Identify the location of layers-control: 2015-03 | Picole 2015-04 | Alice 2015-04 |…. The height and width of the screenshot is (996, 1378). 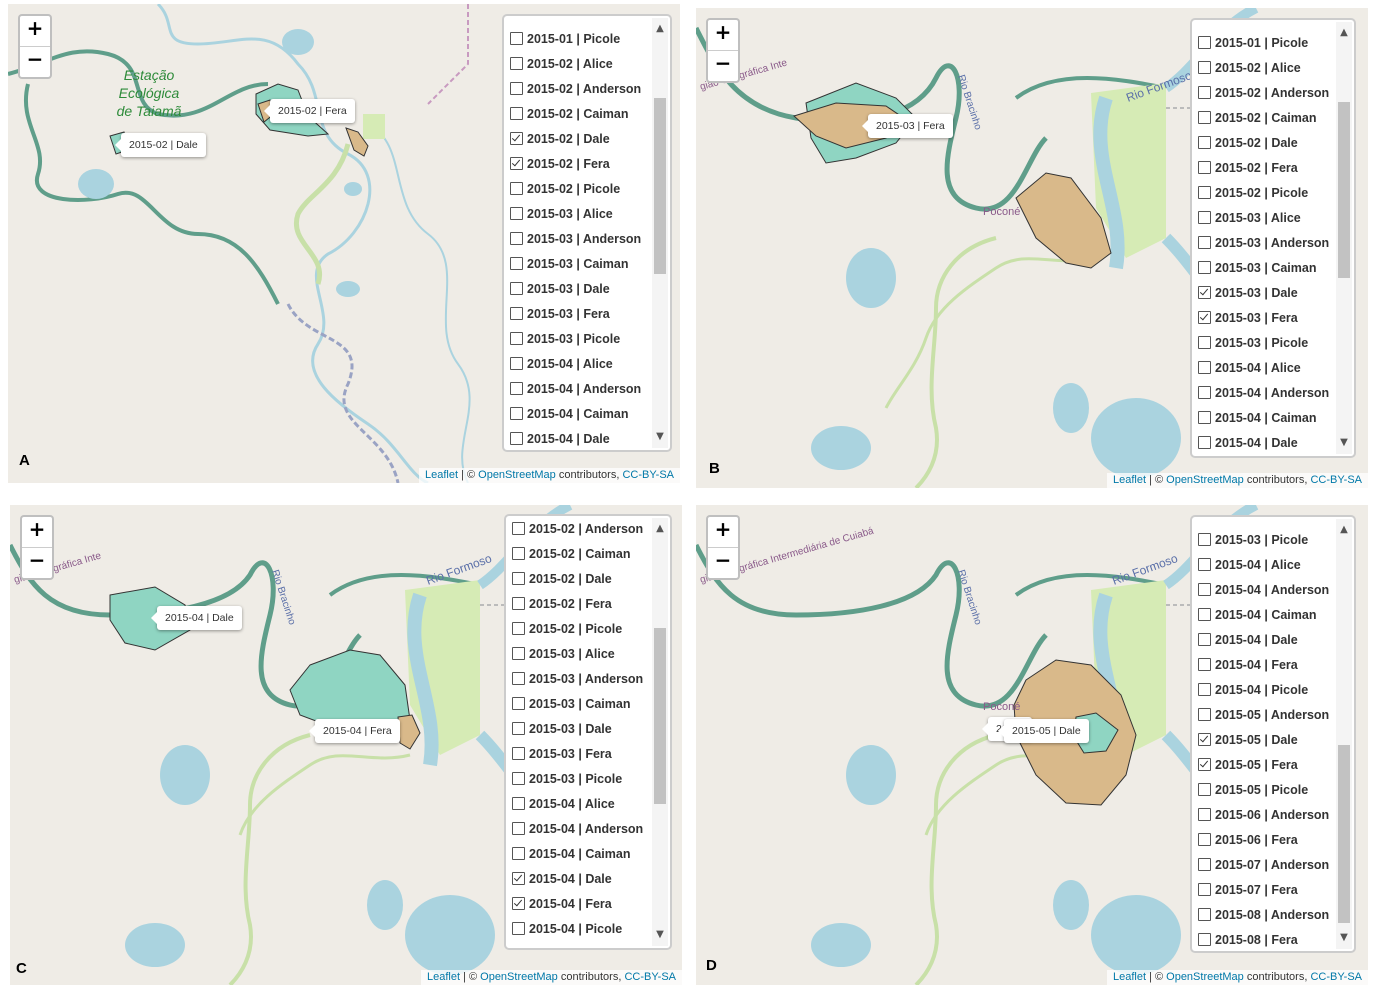
(1273, 734).